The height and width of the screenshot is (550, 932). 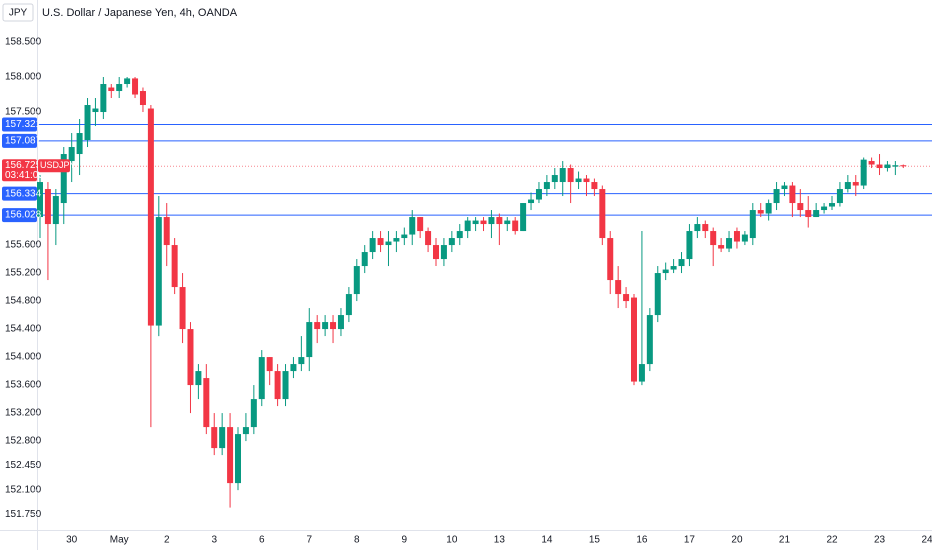 I want to click on last-price-box, so click(x=19, y=170).